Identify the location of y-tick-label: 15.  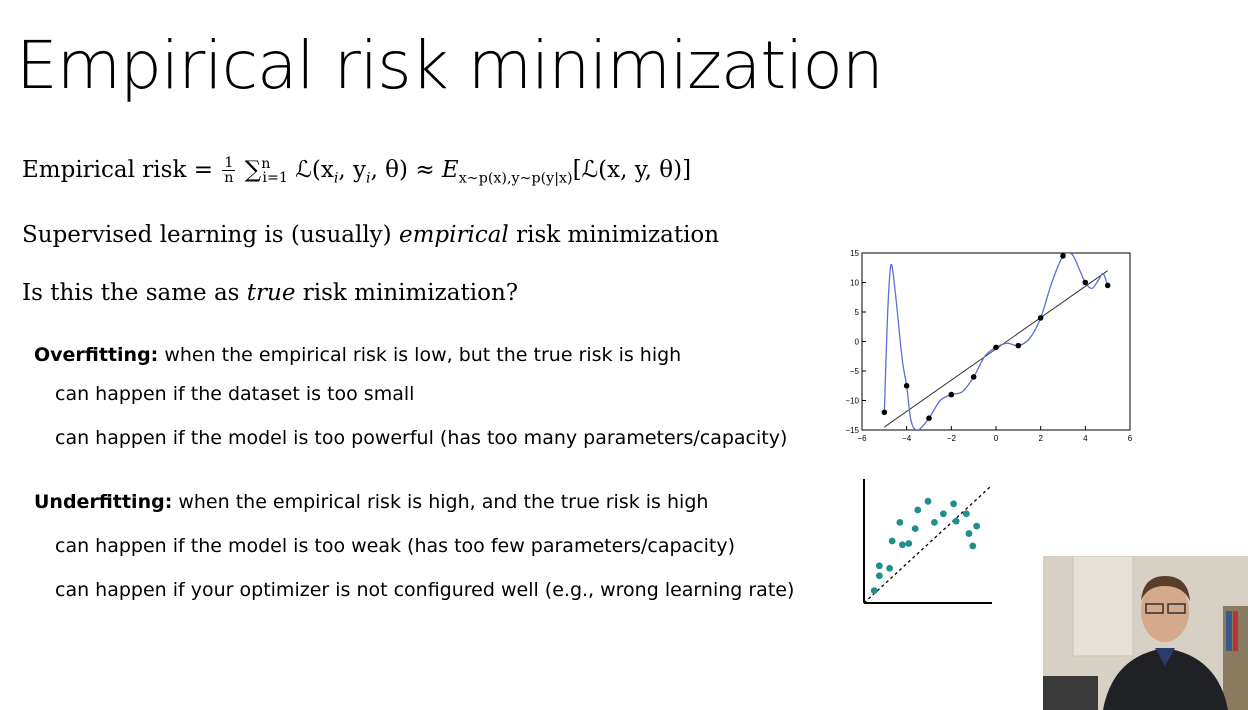
(854, 253).